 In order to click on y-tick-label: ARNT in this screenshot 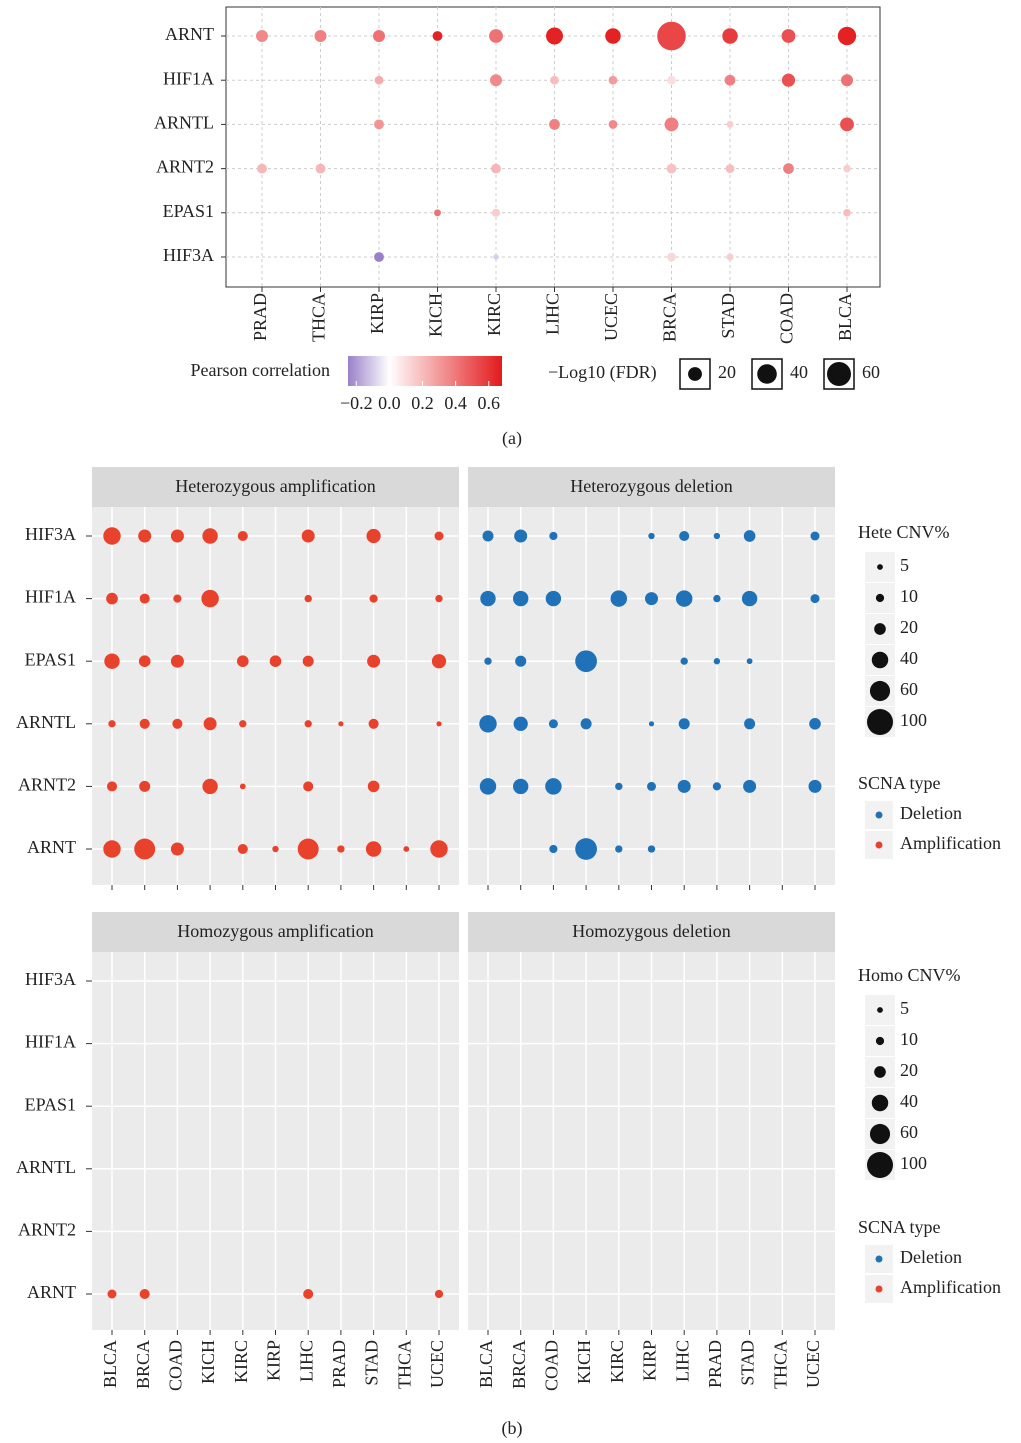, I will do `click(51, 847)`.